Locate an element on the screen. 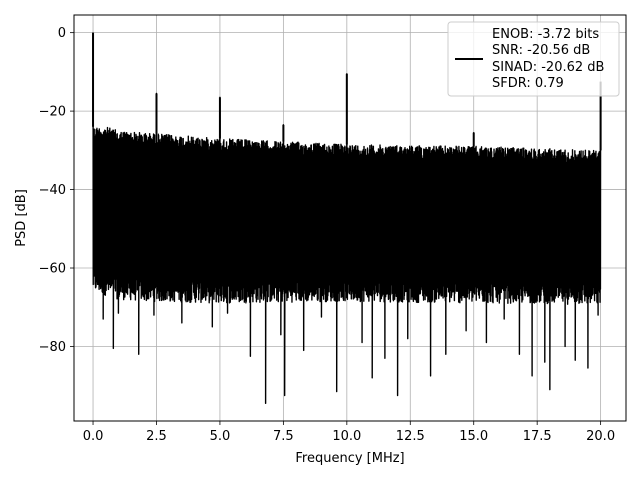 The image size is (640, 484). legend-enob: ENOB: -3.72 bits is located at coordinates (545, 34).